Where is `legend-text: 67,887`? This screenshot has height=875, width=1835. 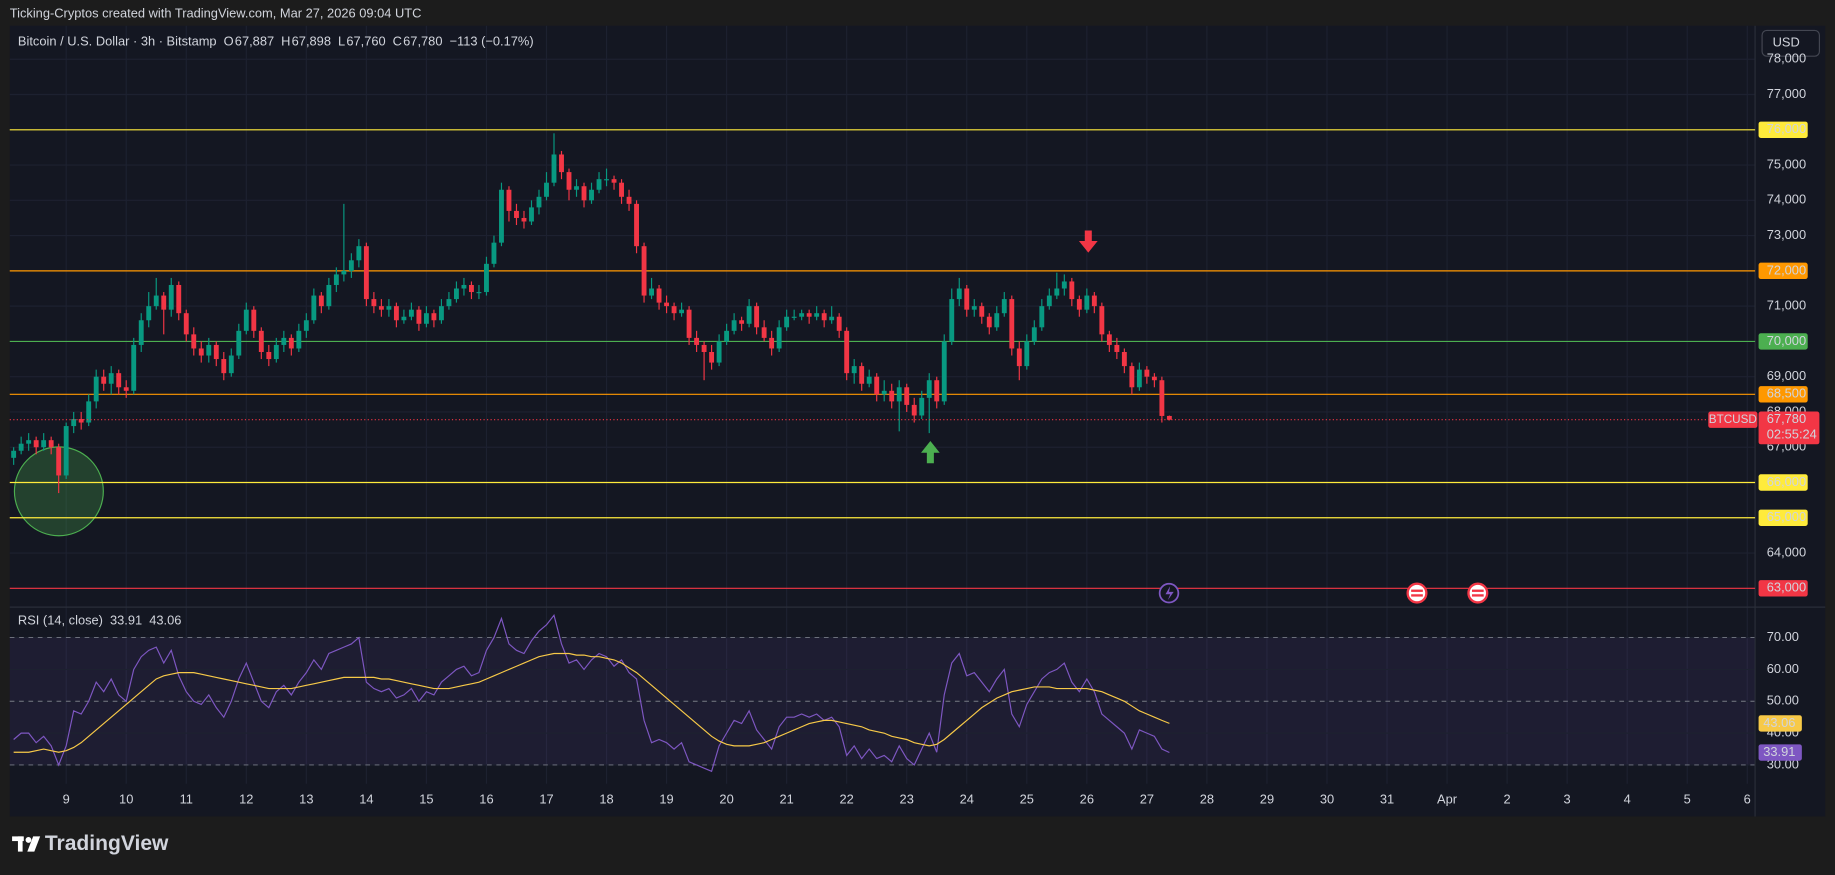 legend-text: 67,887 is located at coordinates (254, 41).